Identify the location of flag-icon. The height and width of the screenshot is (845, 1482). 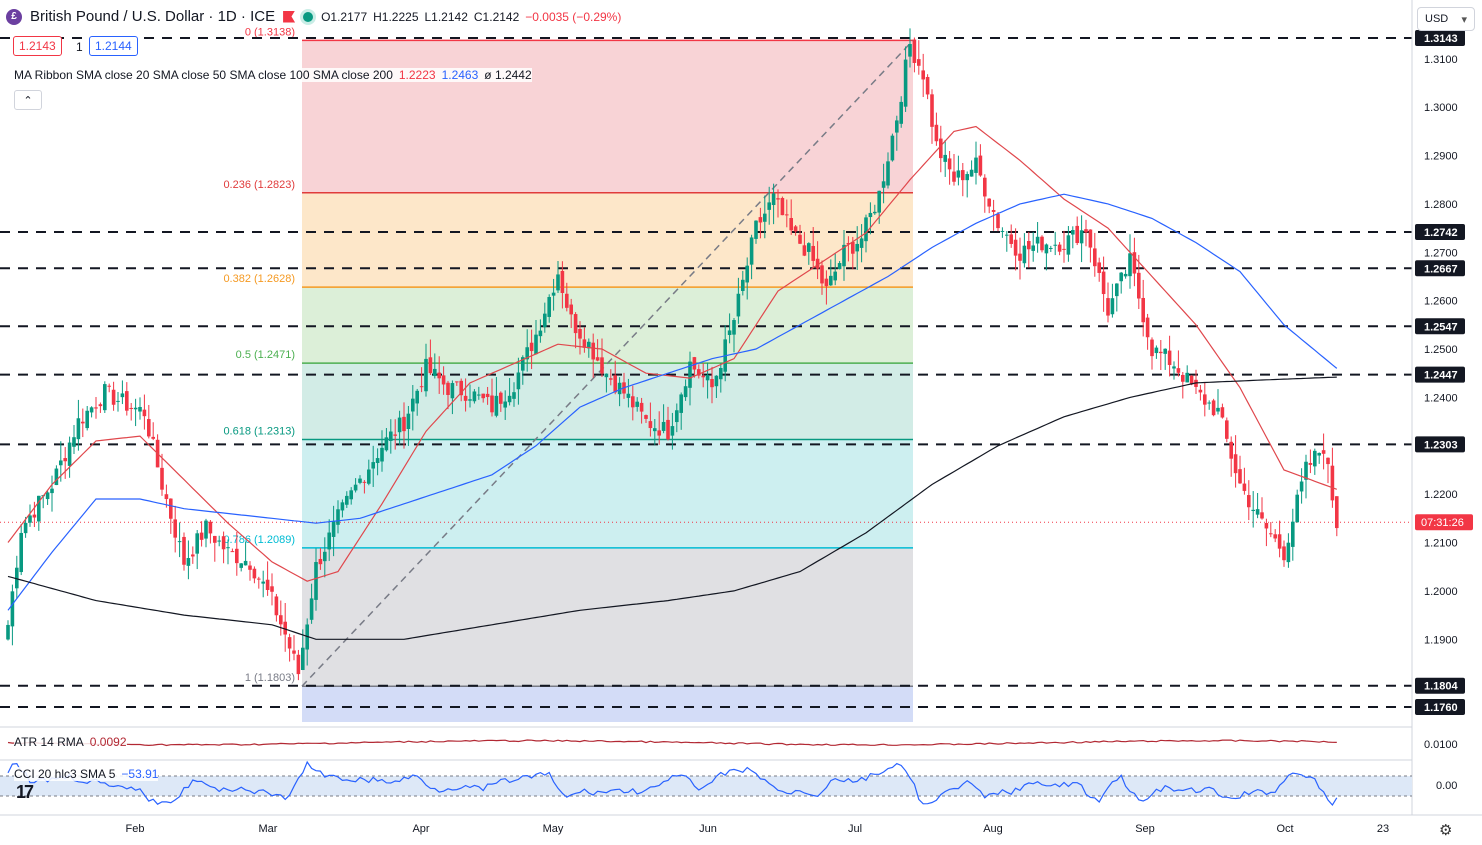
(289, 16).